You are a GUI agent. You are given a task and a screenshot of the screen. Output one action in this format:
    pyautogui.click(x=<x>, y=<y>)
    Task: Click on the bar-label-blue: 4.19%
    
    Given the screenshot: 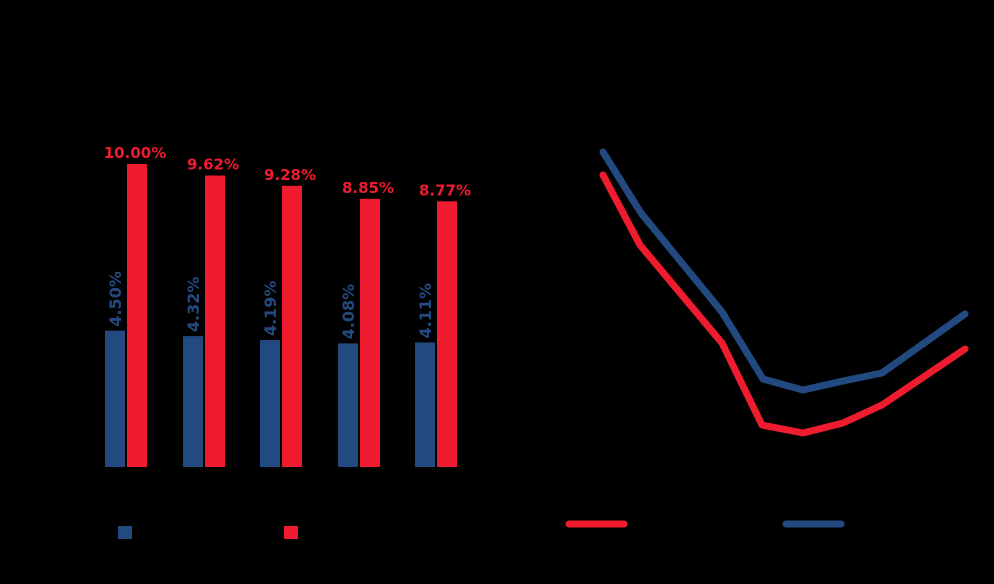 What is the action you would take?
    pyautogui.click(x=270, y=309)
    